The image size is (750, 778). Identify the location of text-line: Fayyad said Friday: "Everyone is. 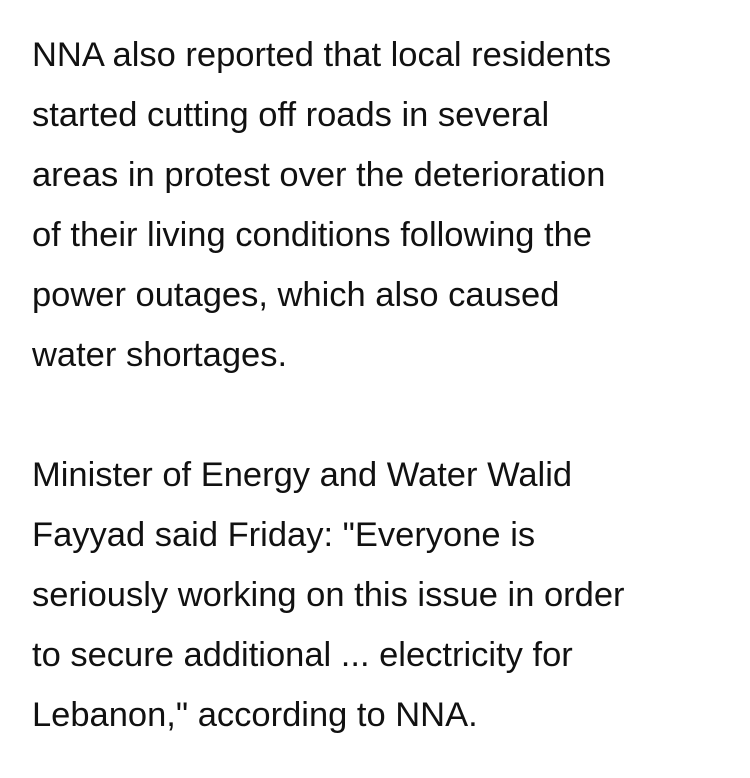
(284, 535).